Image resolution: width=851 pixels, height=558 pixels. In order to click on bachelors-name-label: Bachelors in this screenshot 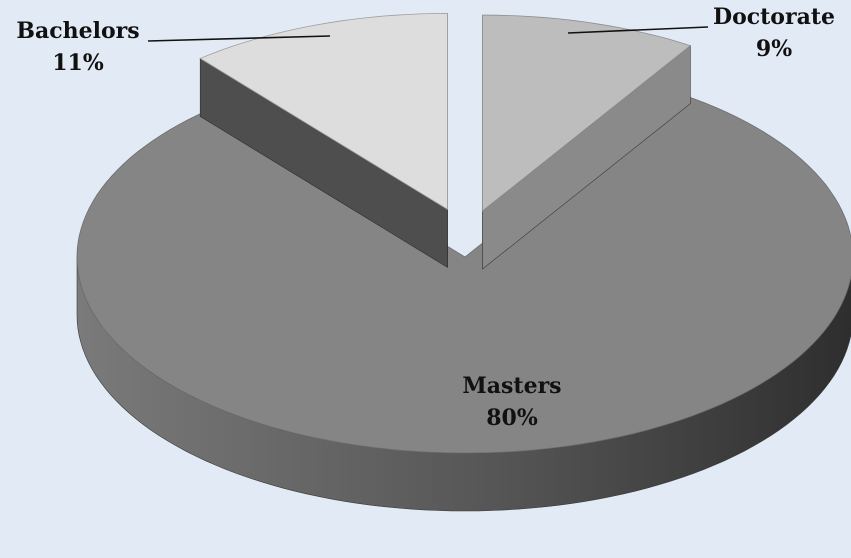, I will do `click(77, 31)`.